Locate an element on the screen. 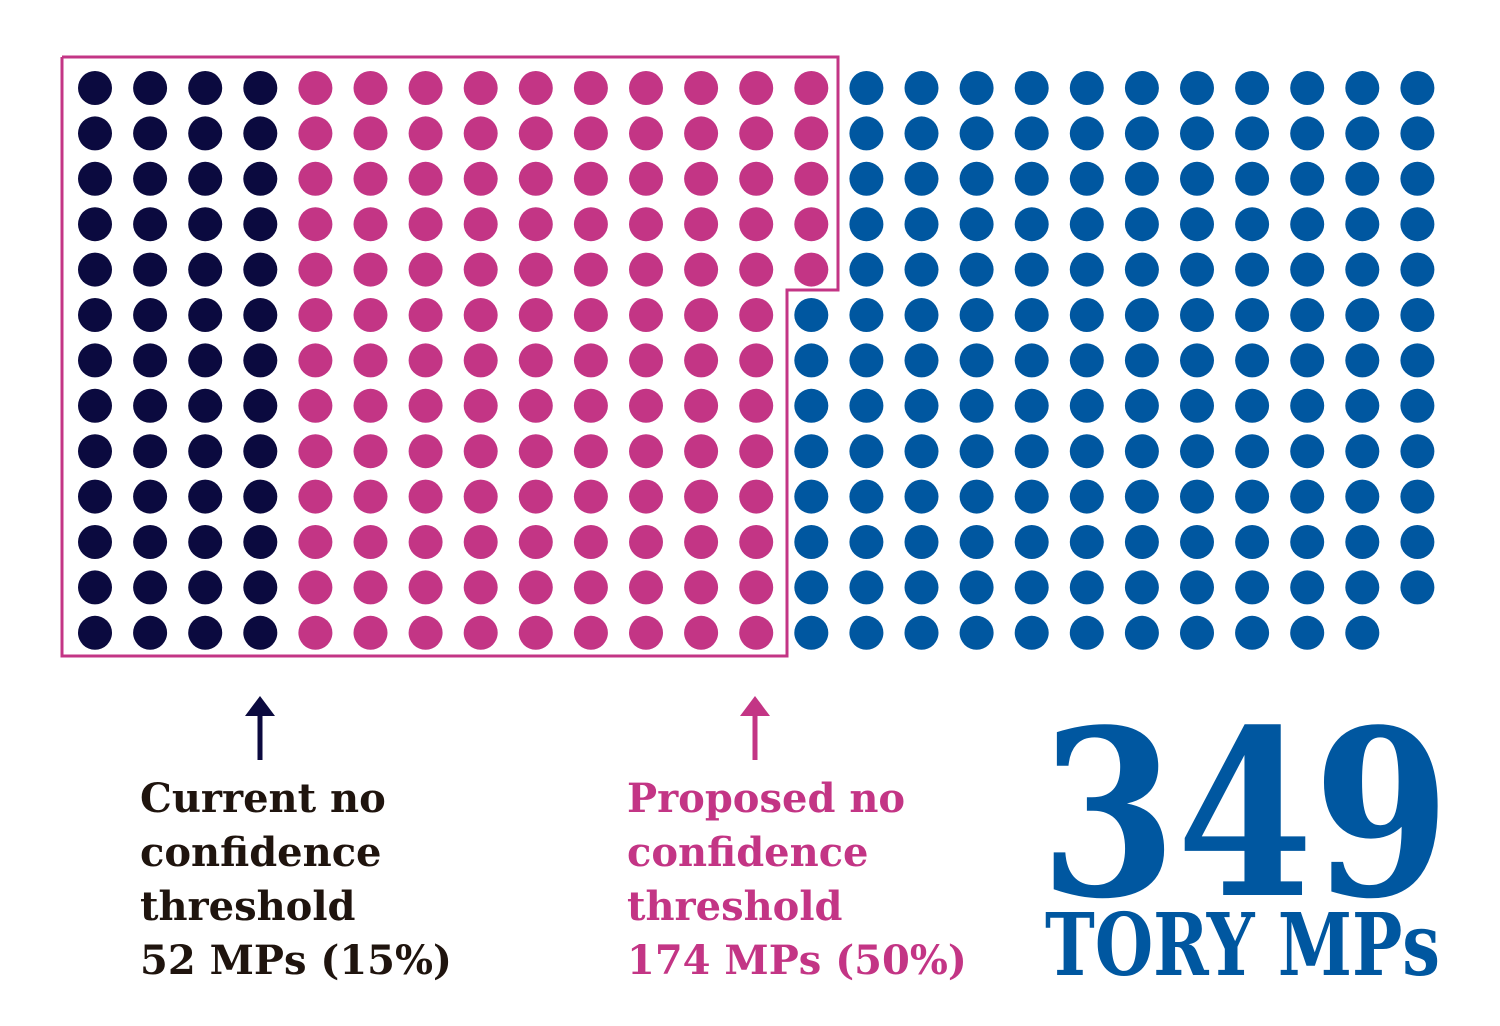 The image size is (1500, 1026). label-line: Proposed no is located at coordinates (766, 798).